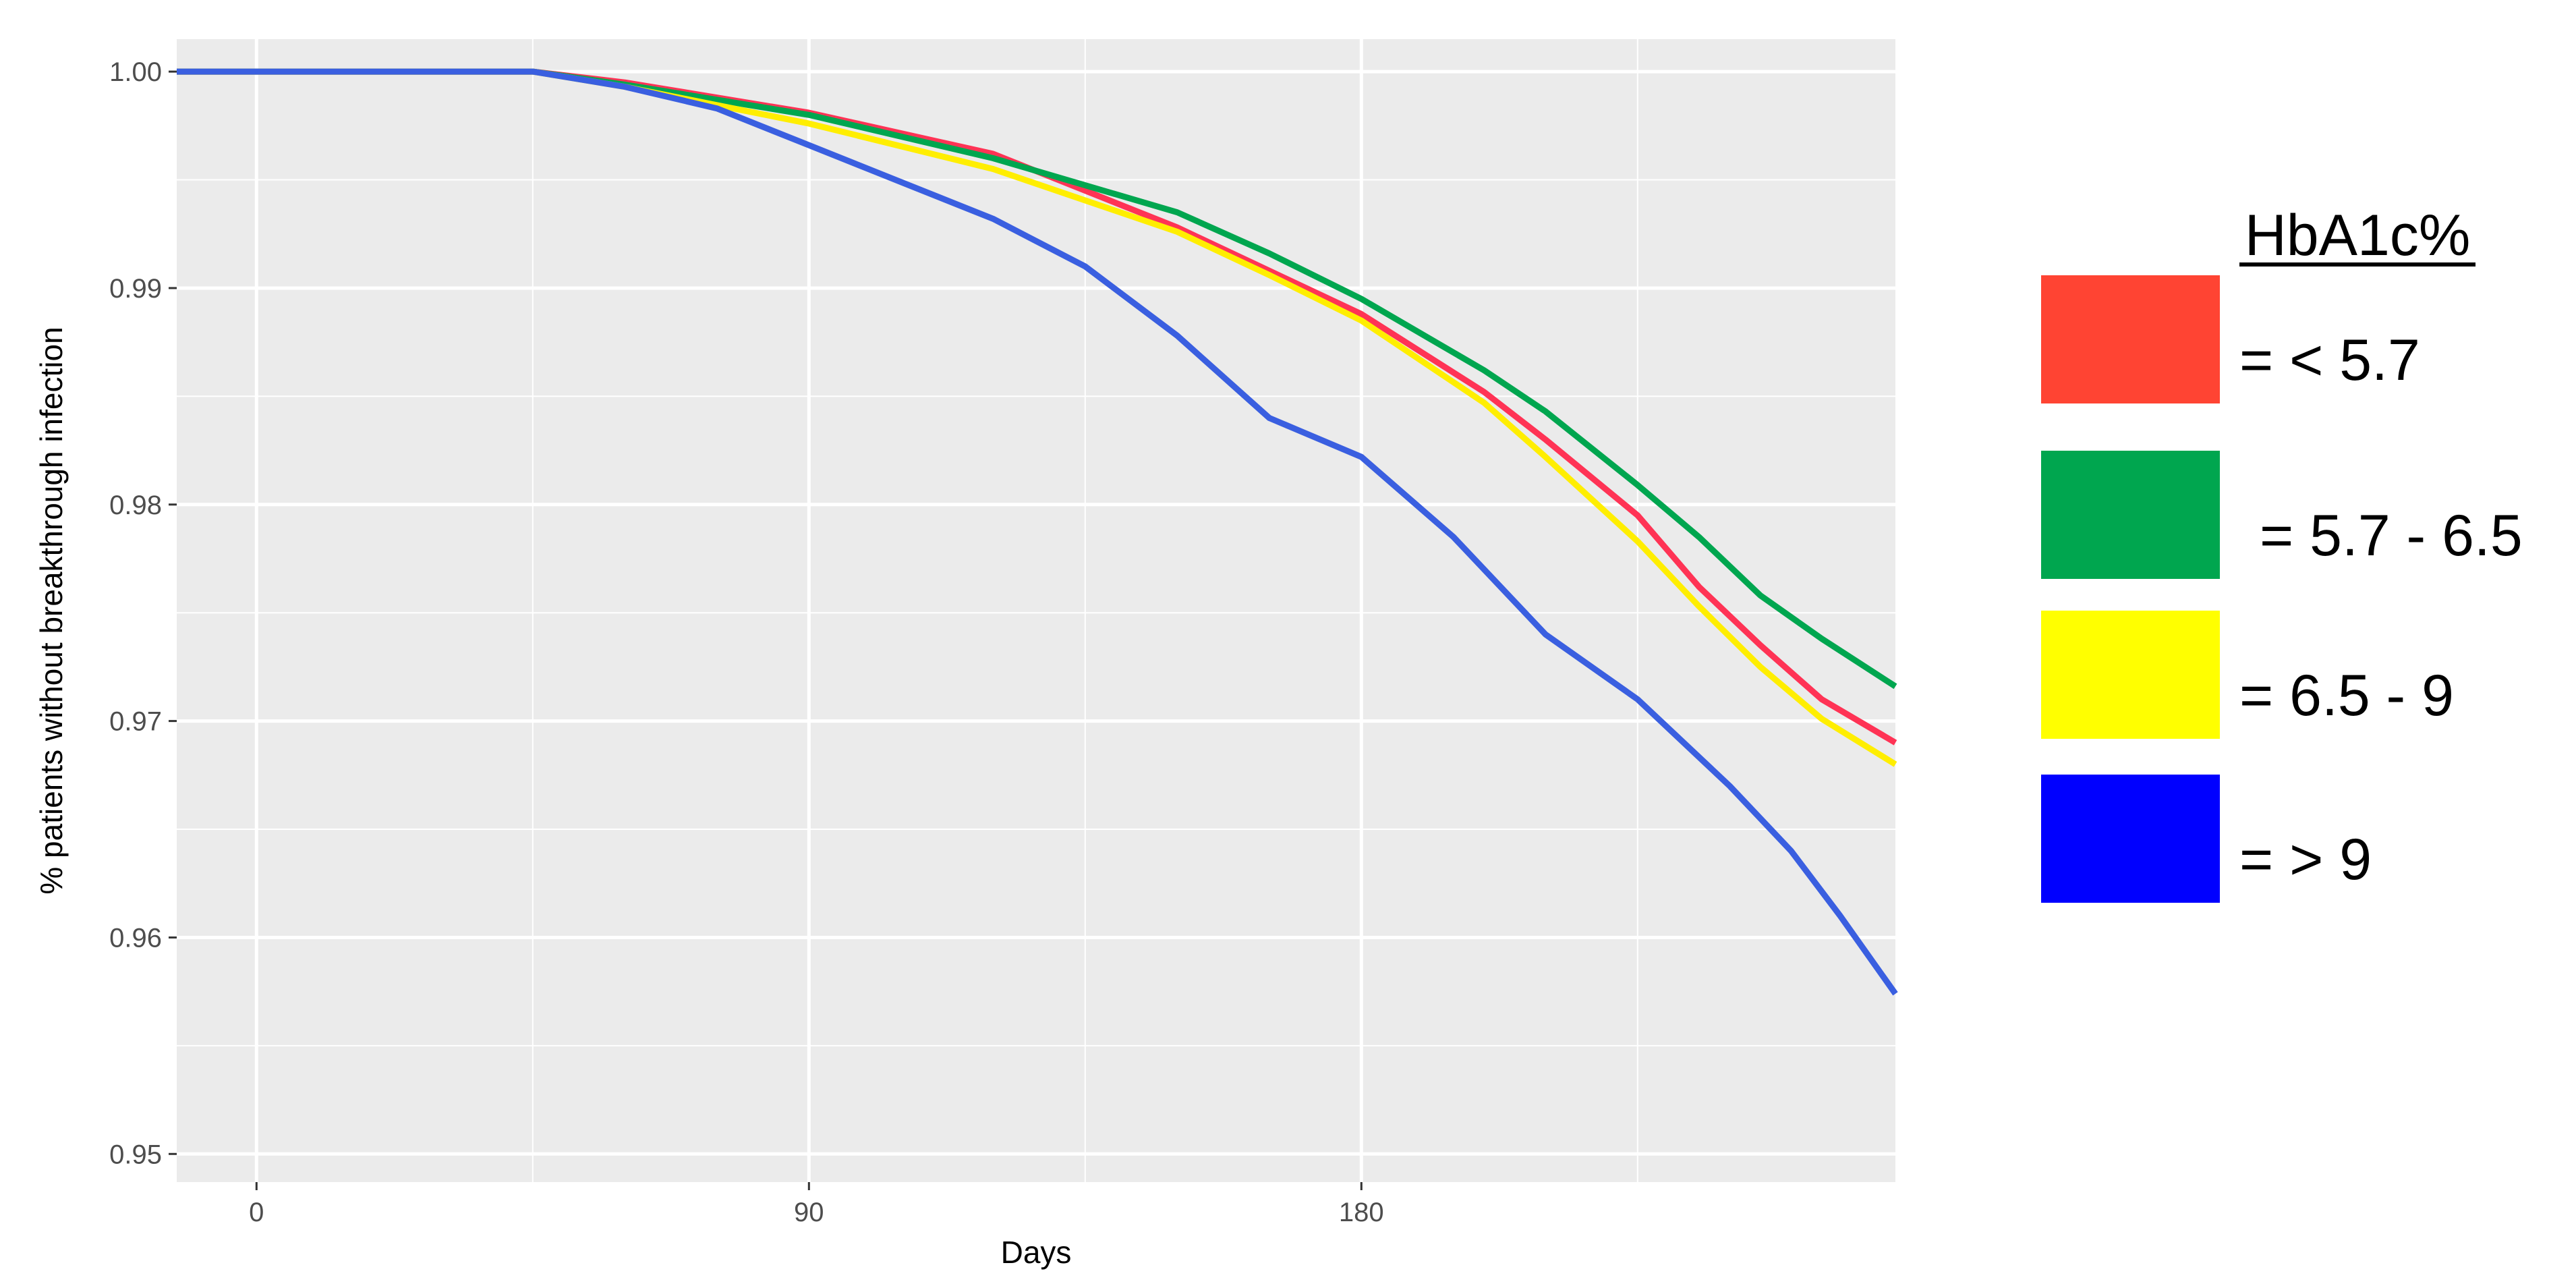  I want to click on y-tick-label: 1.00, so click(135, 72).